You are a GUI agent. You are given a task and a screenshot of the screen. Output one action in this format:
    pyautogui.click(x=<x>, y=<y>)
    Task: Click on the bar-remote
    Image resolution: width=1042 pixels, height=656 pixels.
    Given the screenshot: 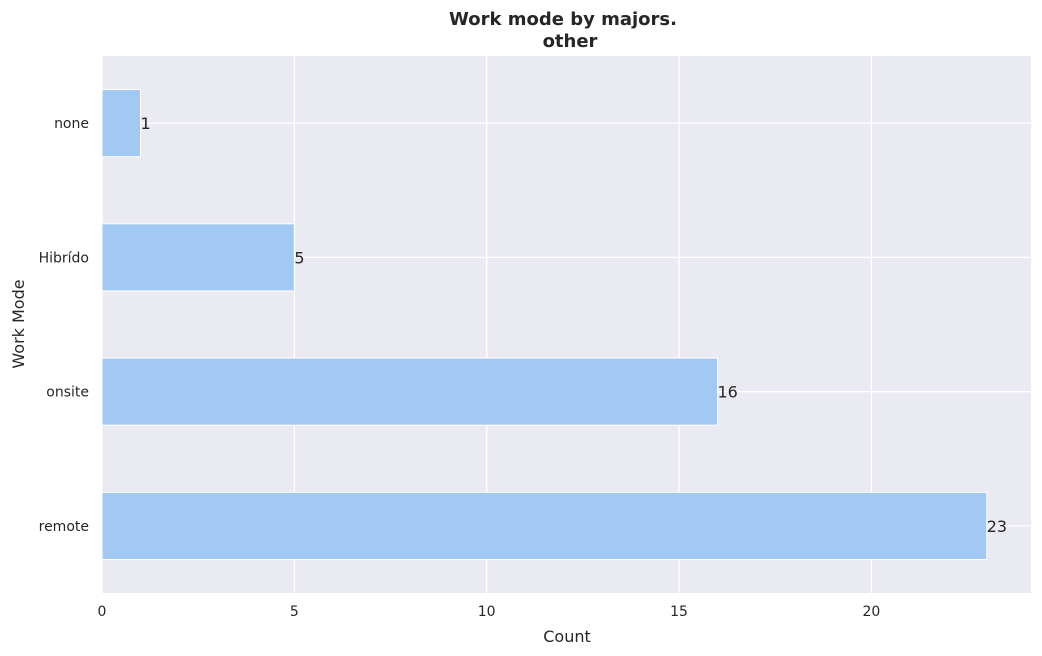 What is the action you would take?
    pyautogui.click(x=544, y=525)
    